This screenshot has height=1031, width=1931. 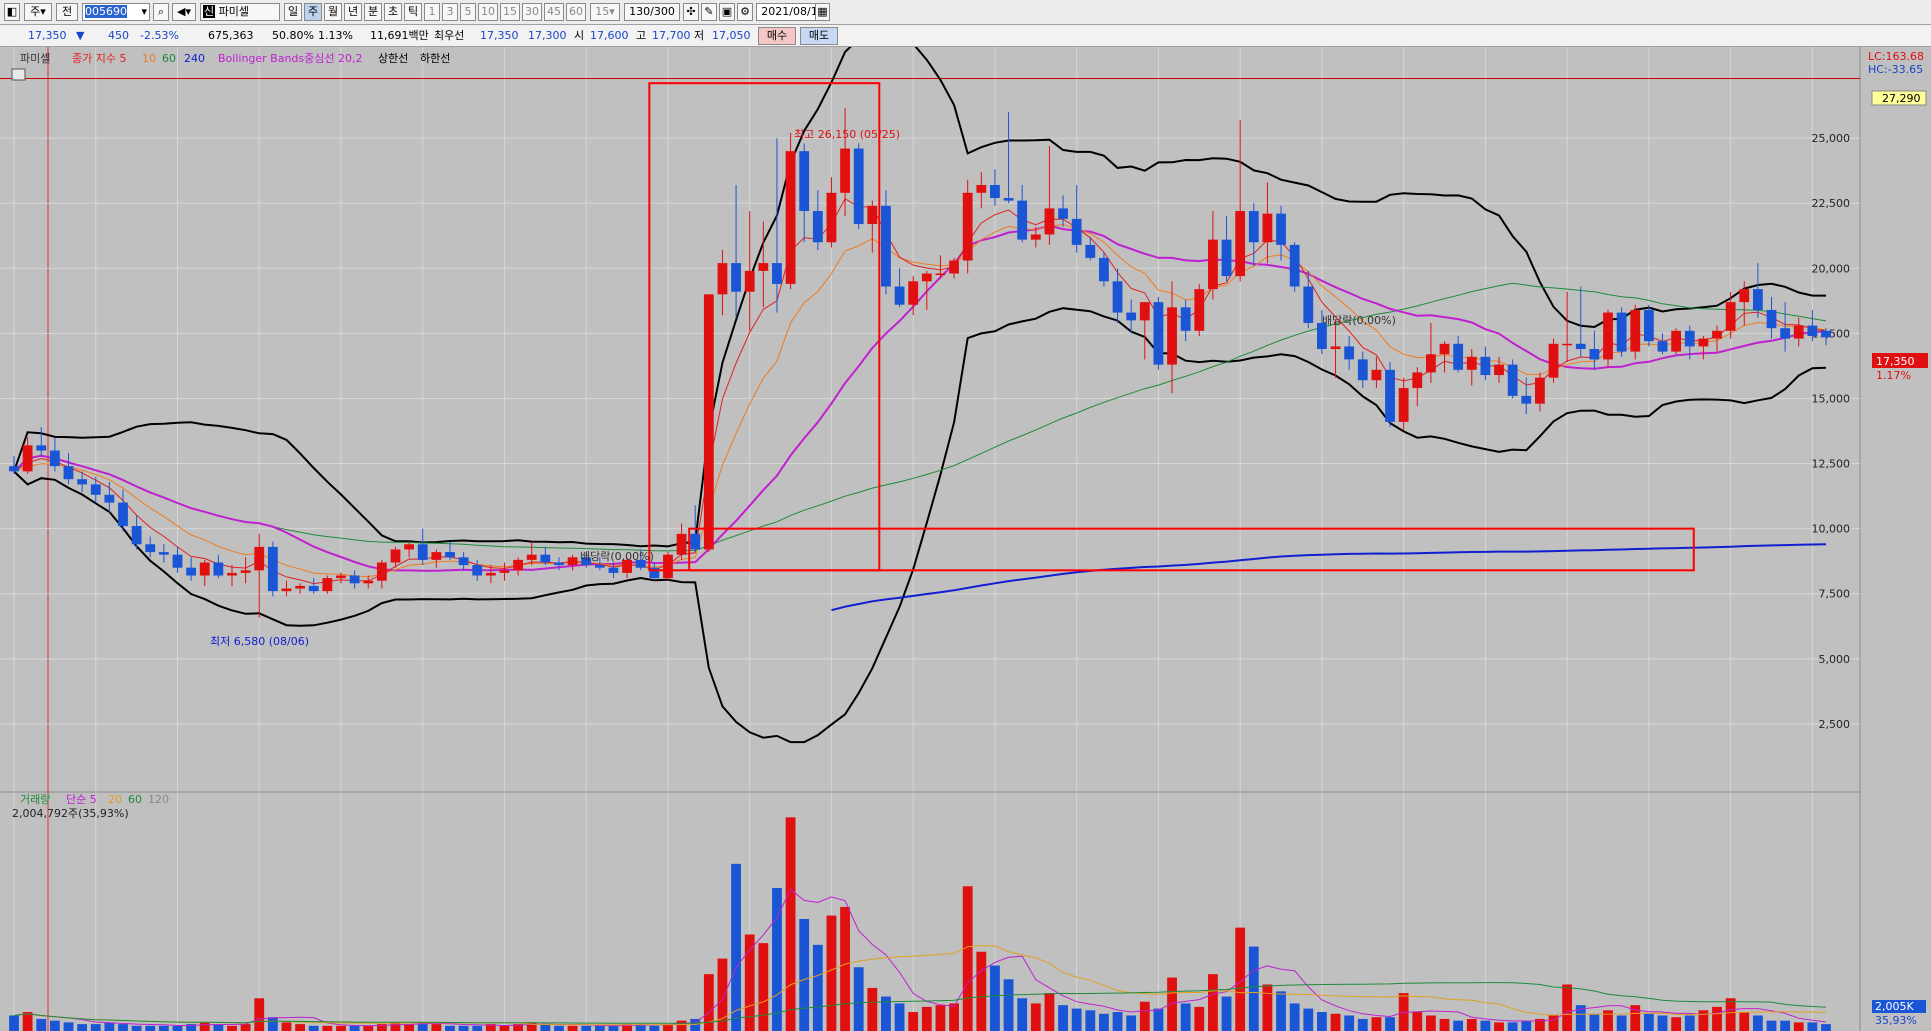 What do you see at coordinates (920, 1003) in the screenshot?
I see `volume-ma60-line` at bounding box center [920, 1003].